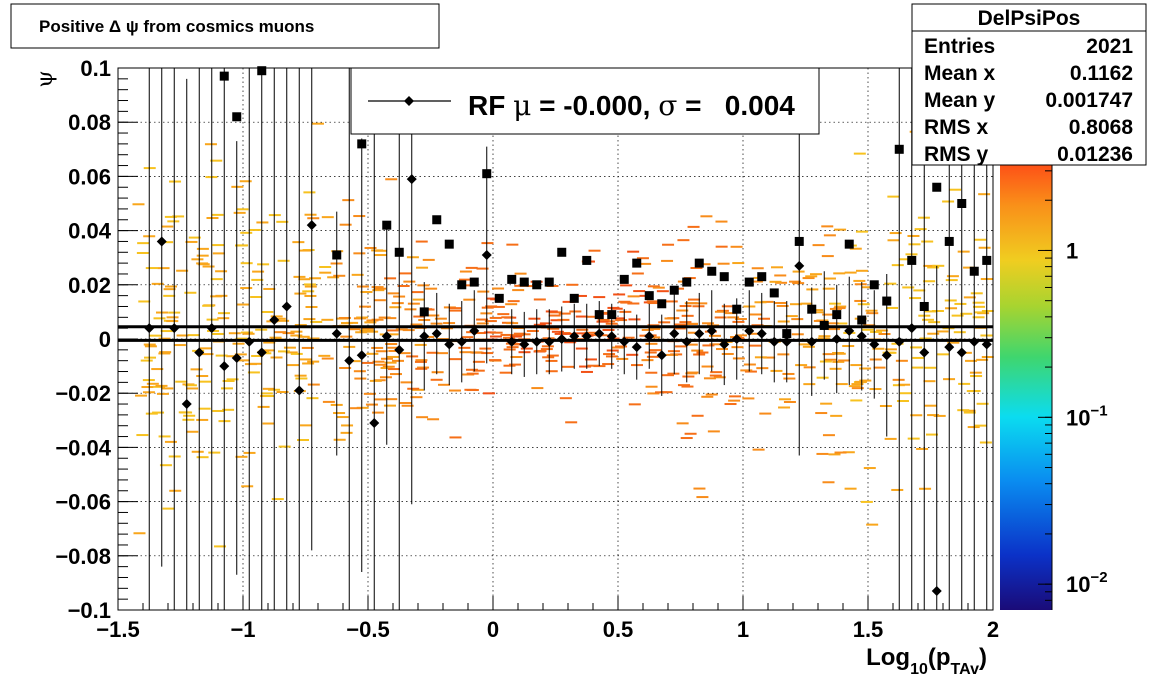 This screenshot has width=1170, height=678. What do you see at coordinates (1109, 46) in the screenshot?
I see `stats-value: 2021` at bounding box center [1109, 46].